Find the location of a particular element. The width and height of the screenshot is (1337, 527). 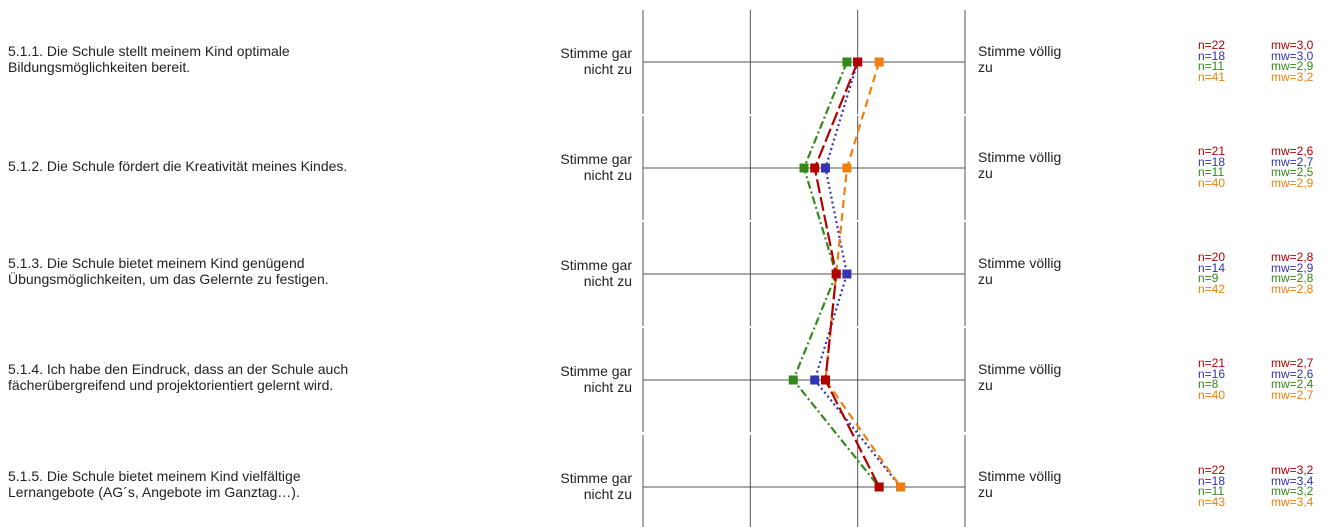

n-value: n=42 is located at coordinates (1212, 288).